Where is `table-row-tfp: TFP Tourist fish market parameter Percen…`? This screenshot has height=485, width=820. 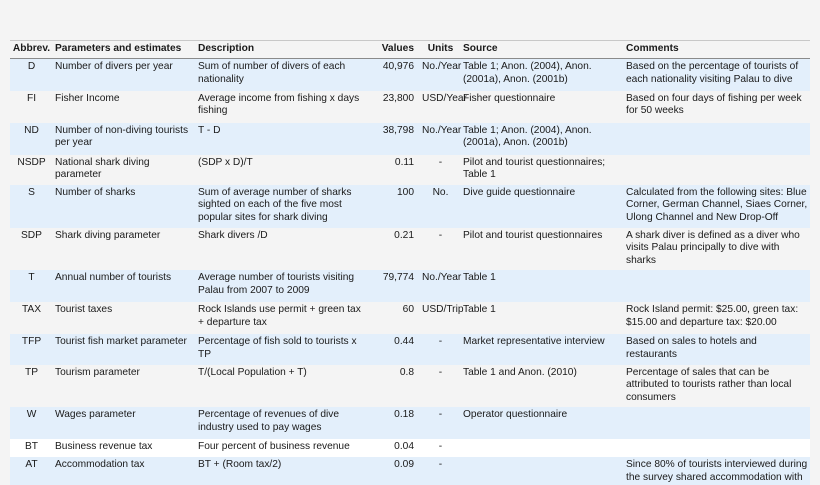
table-row-tfp: TFP Tourist fish market parameter Percen… is located at coordinates (410, 349).